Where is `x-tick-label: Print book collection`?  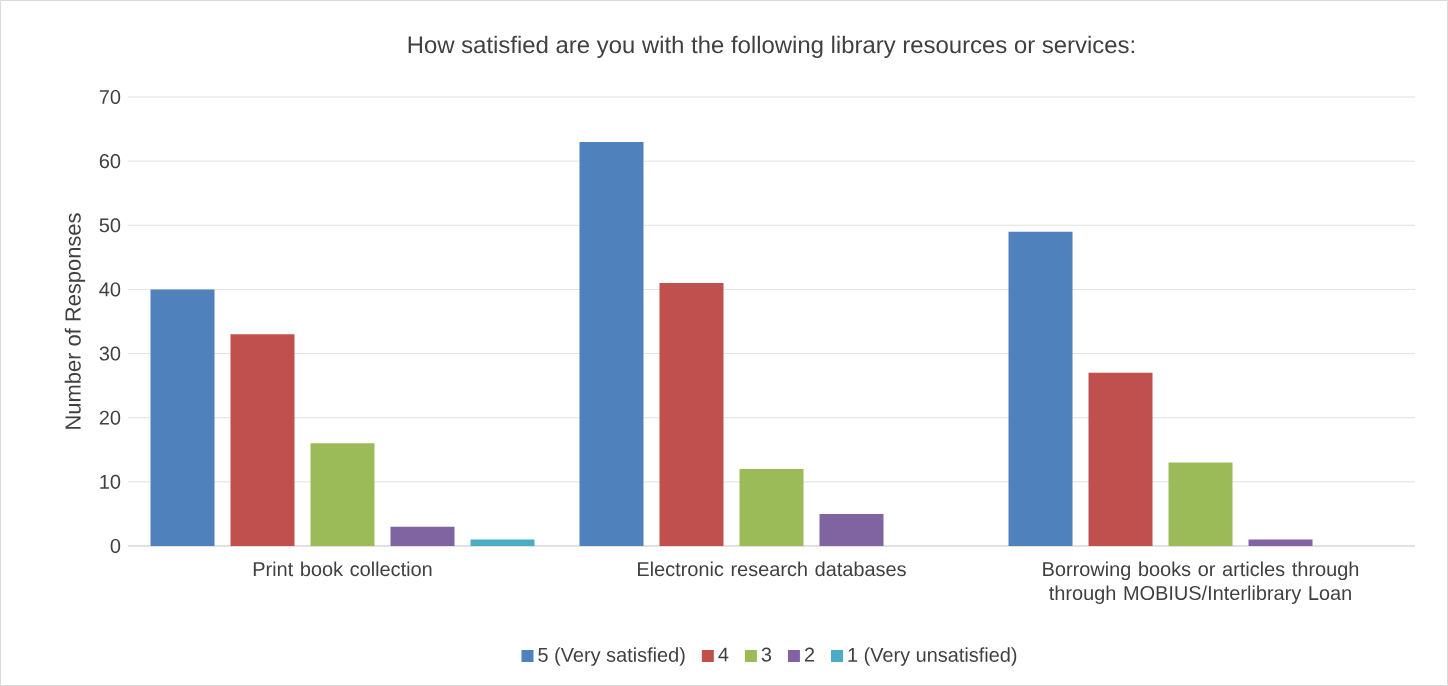 x-tick-label: Print book collection is located at coordinates (342, 569).